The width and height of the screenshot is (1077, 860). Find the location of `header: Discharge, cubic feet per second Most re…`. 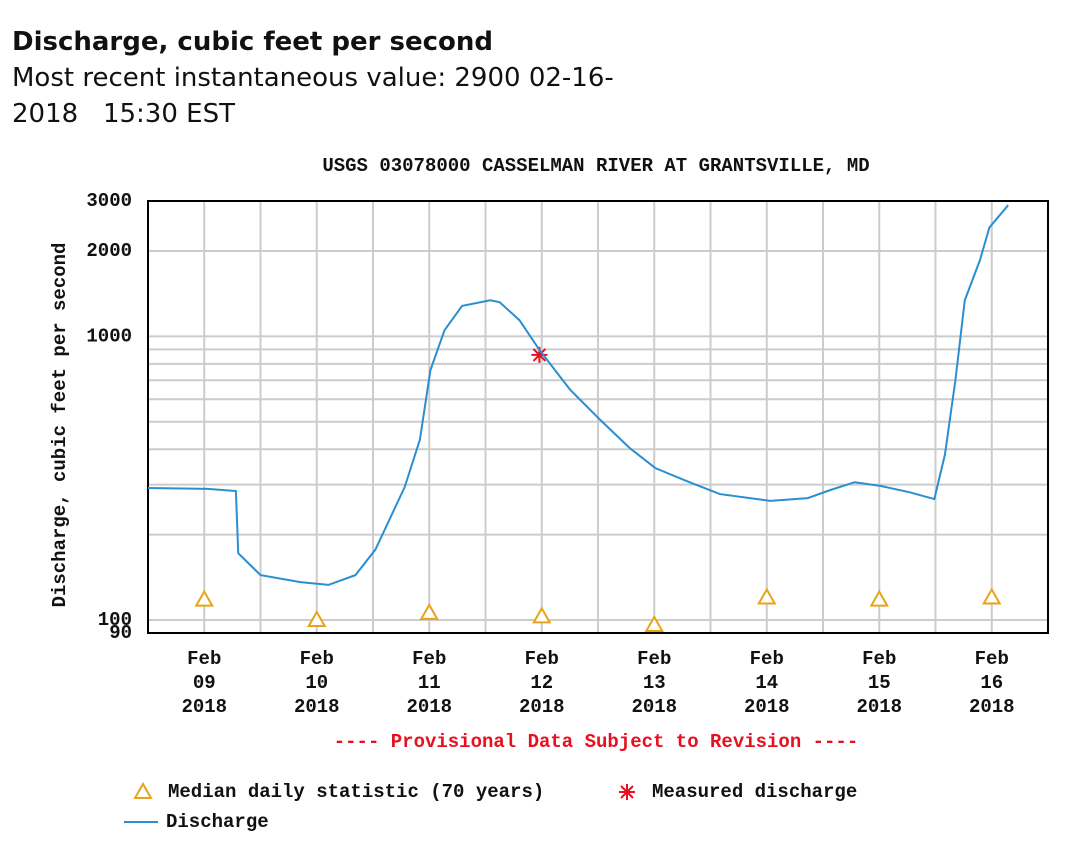

header: Discharge, cubic feet per second Most re… is located at coordinates (322, 78).